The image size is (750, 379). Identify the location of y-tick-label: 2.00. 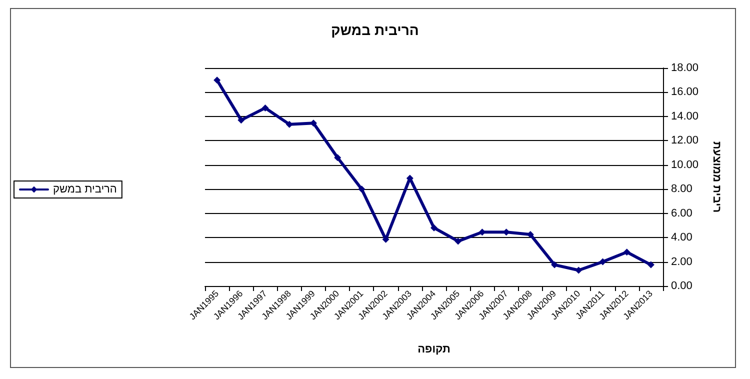
(681, 262).